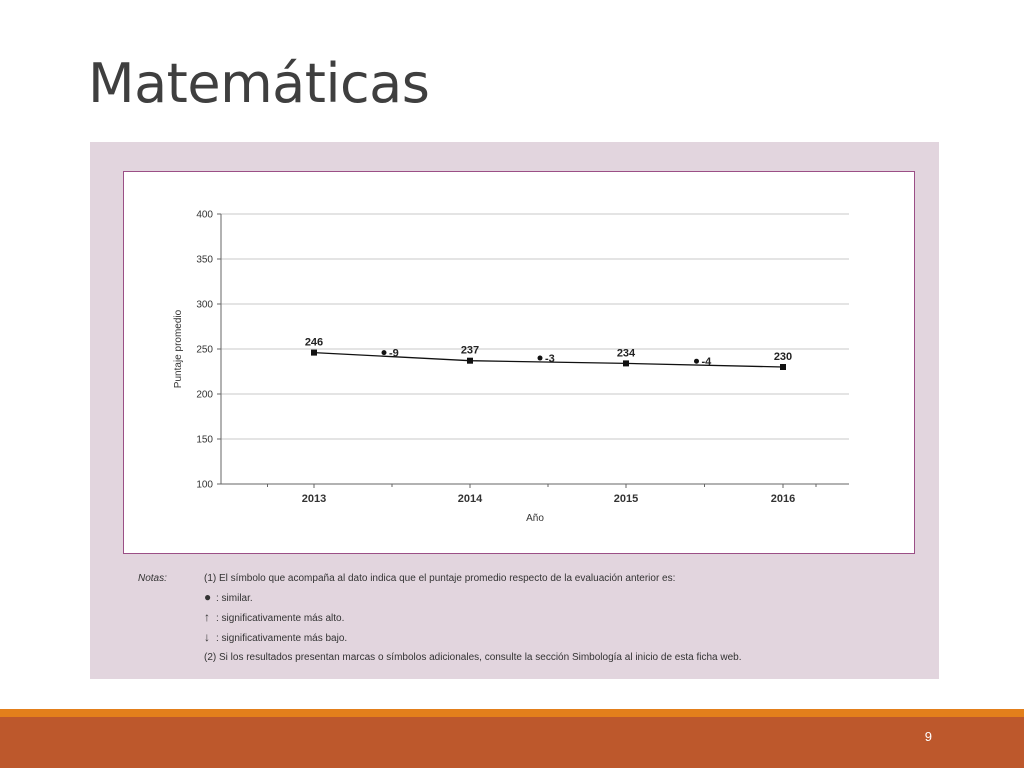 This screenshot has width=1024, height=768. I want to click on note-up: ↑ : significativamente más alto., so click(554, 618).